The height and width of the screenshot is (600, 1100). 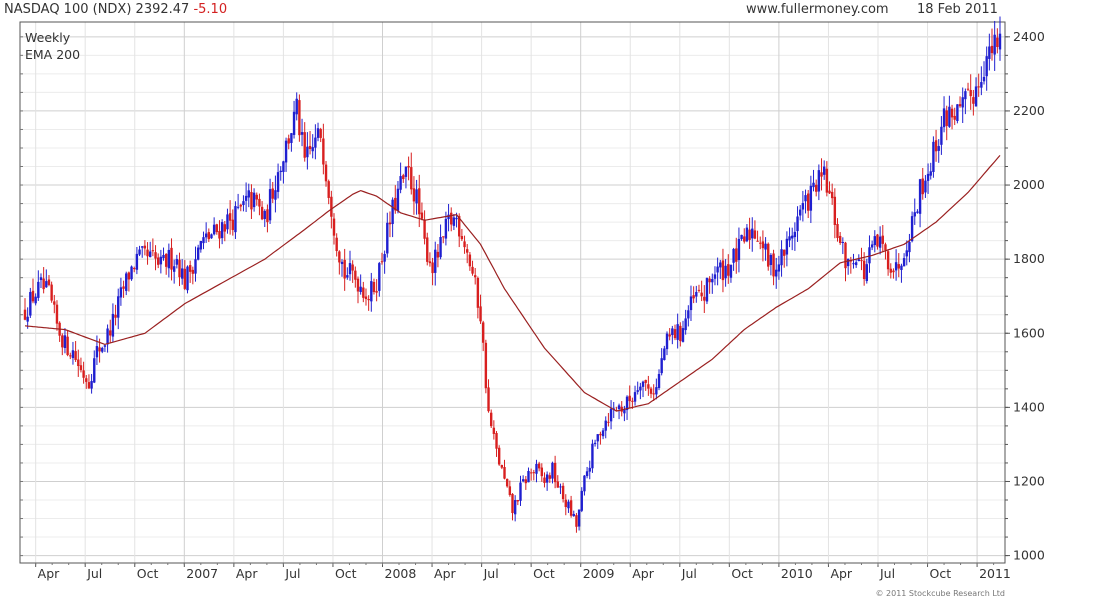 I want to click on x-tick-label: Apr, so click(x=247, y=573).